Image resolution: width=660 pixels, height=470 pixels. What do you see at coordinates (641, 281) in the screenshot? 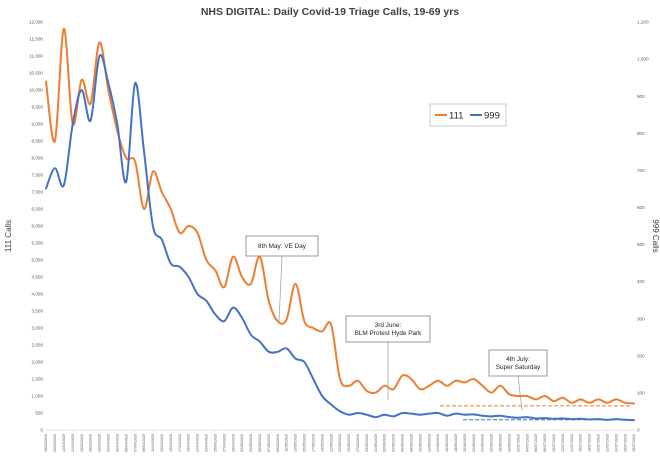
I see `y-right-tick-label: 400` at bounding box center [641, 281].